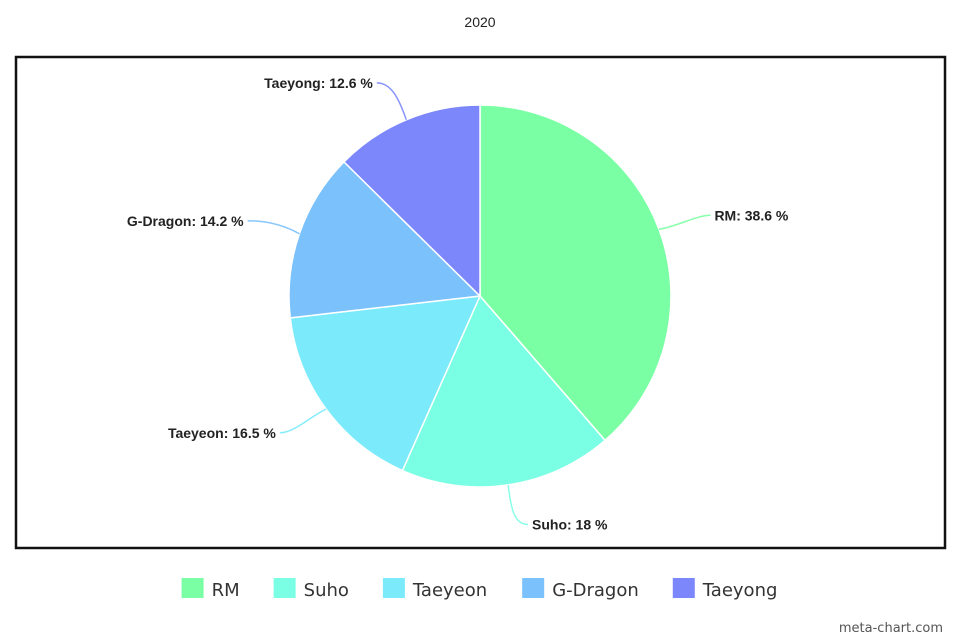 This screenshot has width=960, height=640. I want to click on legend-label: Taeyeon, so click(449, 590).